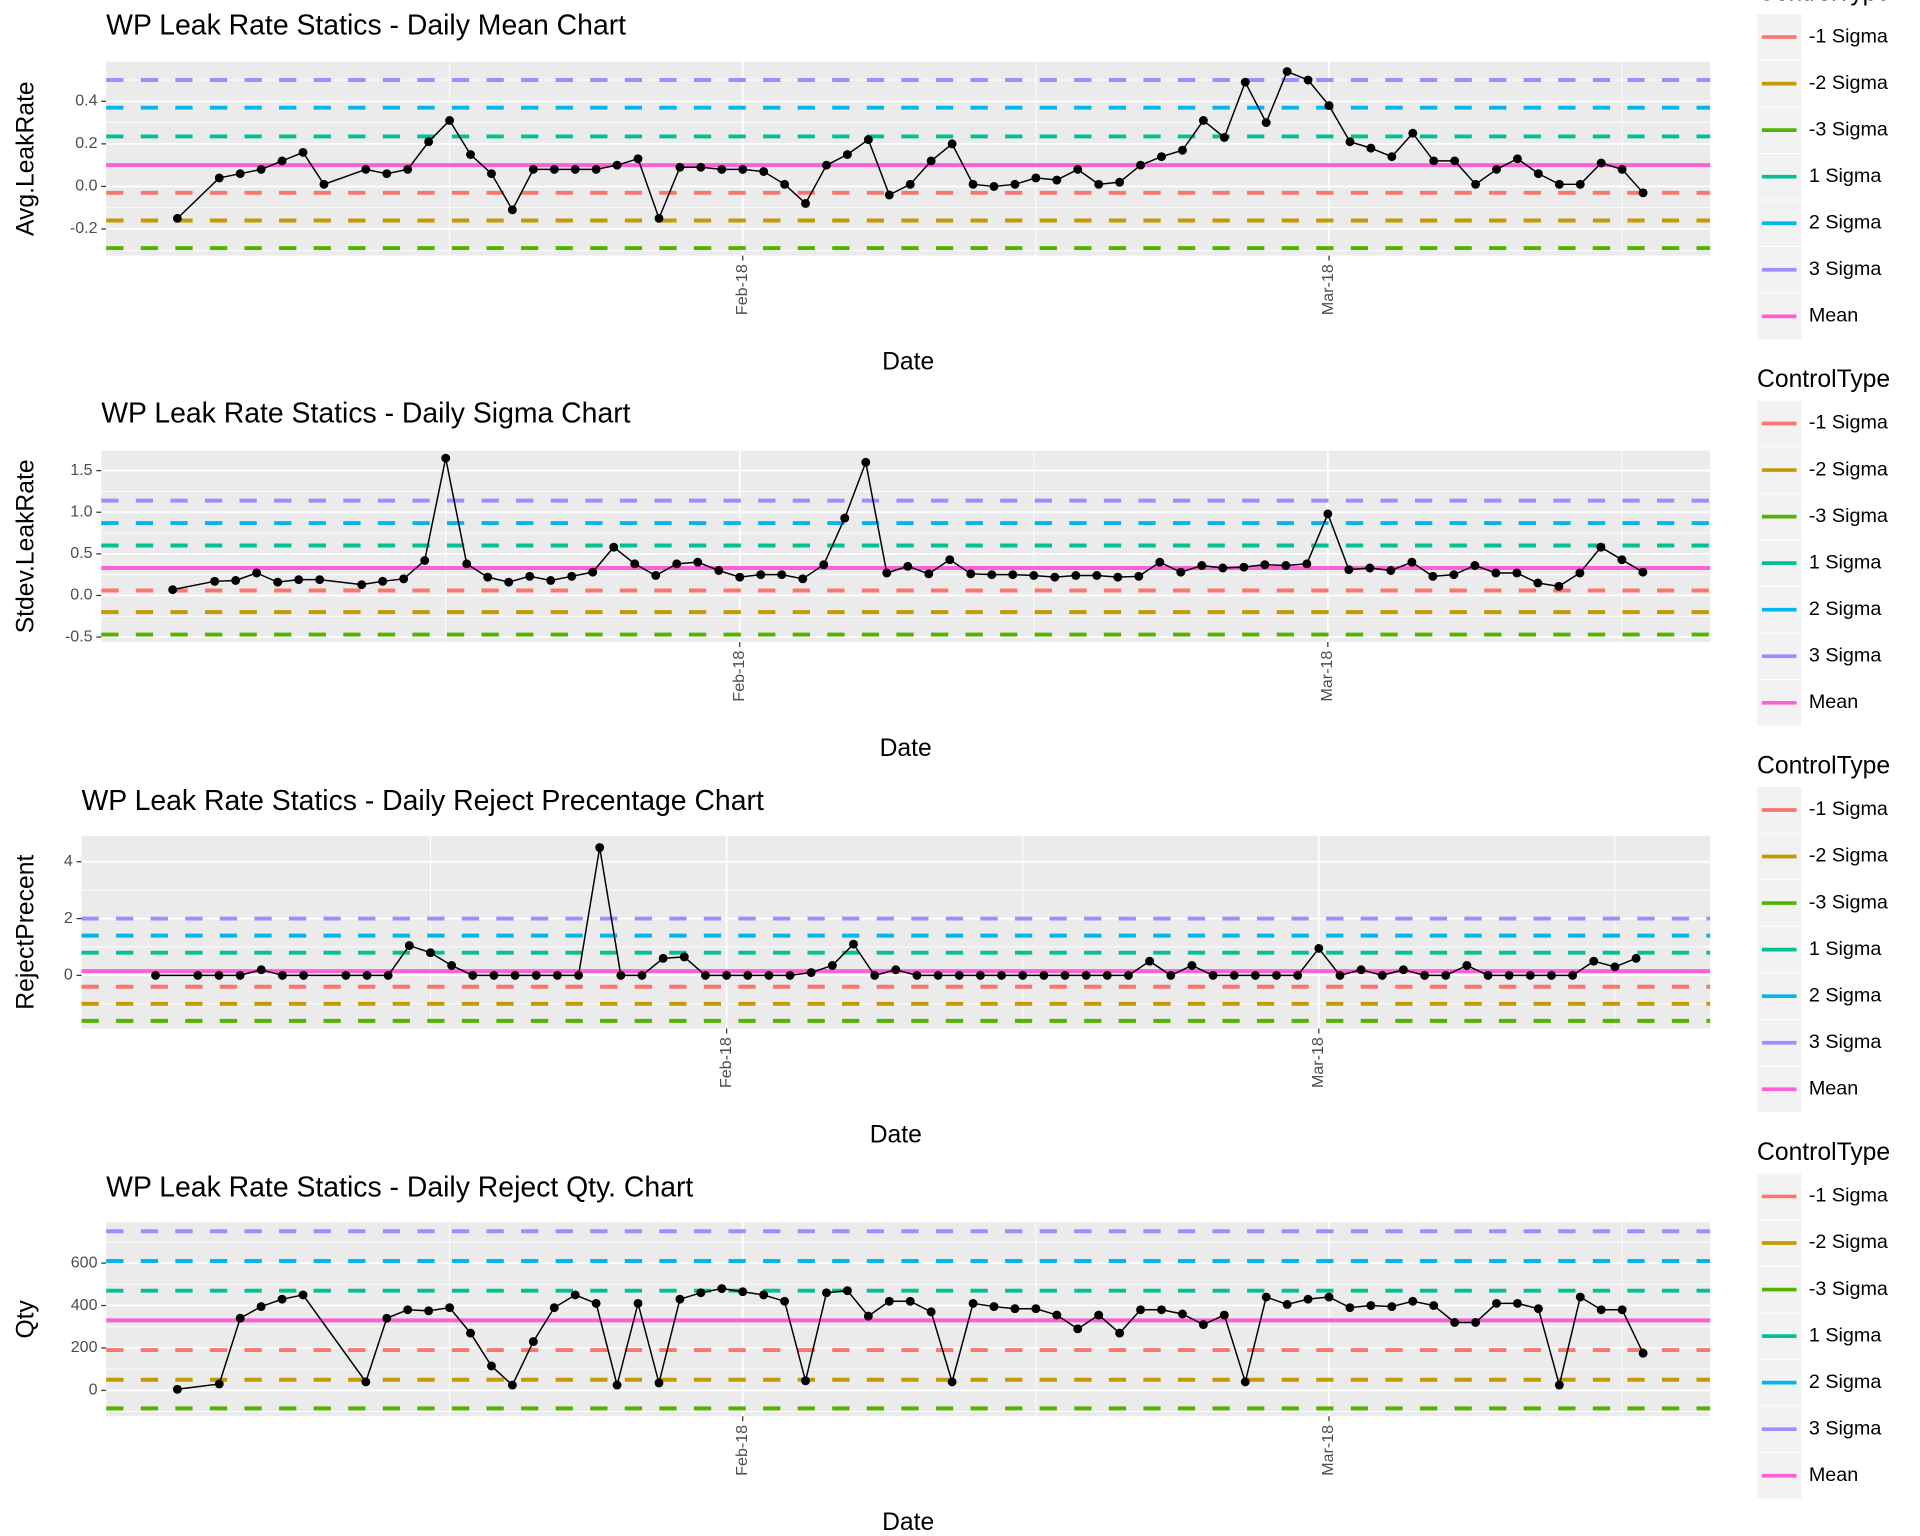  What do you see at coordinates (365, 413) in the screenshot?
I see `chart-title: WP Leak Rate Statics - Daily Sigma Chart` at bounding box center [365, 413].